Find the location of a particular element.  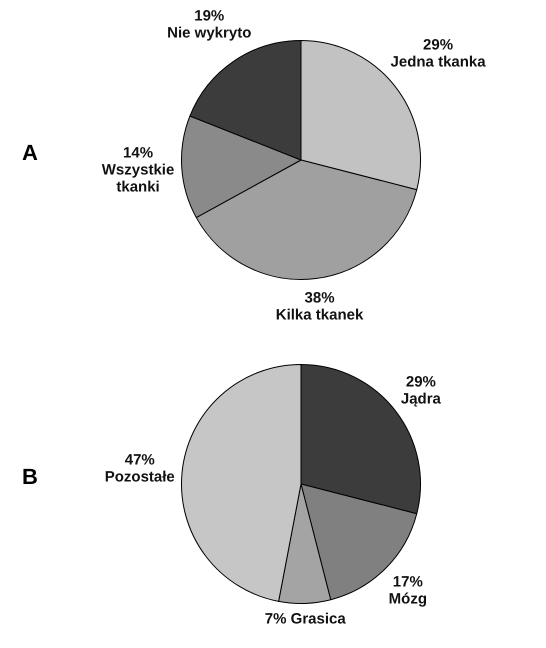

data-label: 19% is located at coordinates (209, 16).